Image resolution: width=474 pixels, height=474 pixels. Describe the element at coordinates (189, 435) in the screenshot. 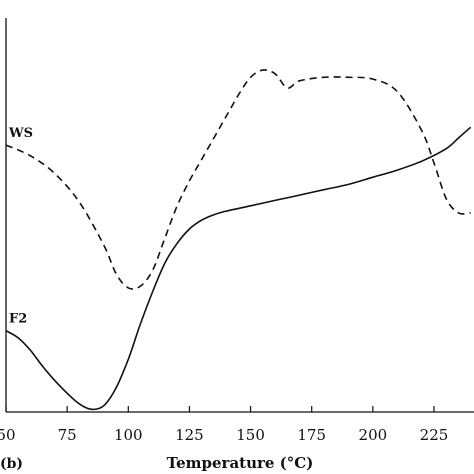

I see `x-tick-label-125: 125` at that location.